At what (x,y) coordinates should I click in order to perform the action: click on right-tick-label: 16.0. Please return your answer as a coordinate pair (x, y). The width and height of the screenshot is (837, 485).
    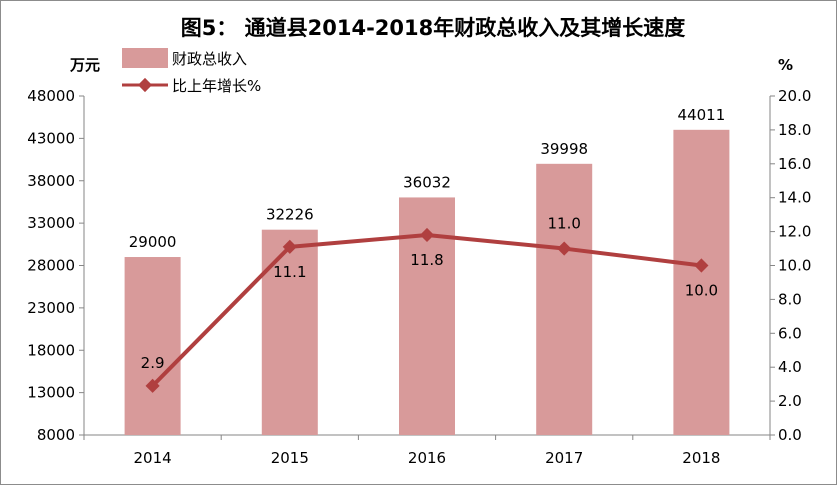
    Looking at the image, I should click on (794, 164).